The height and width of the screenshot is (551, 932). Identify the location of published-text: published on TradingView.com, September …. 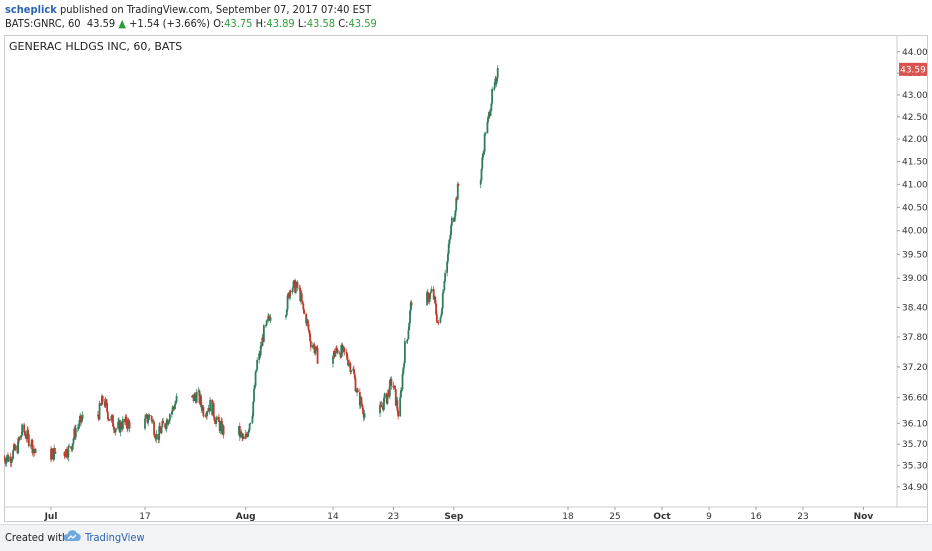
(215, 9).